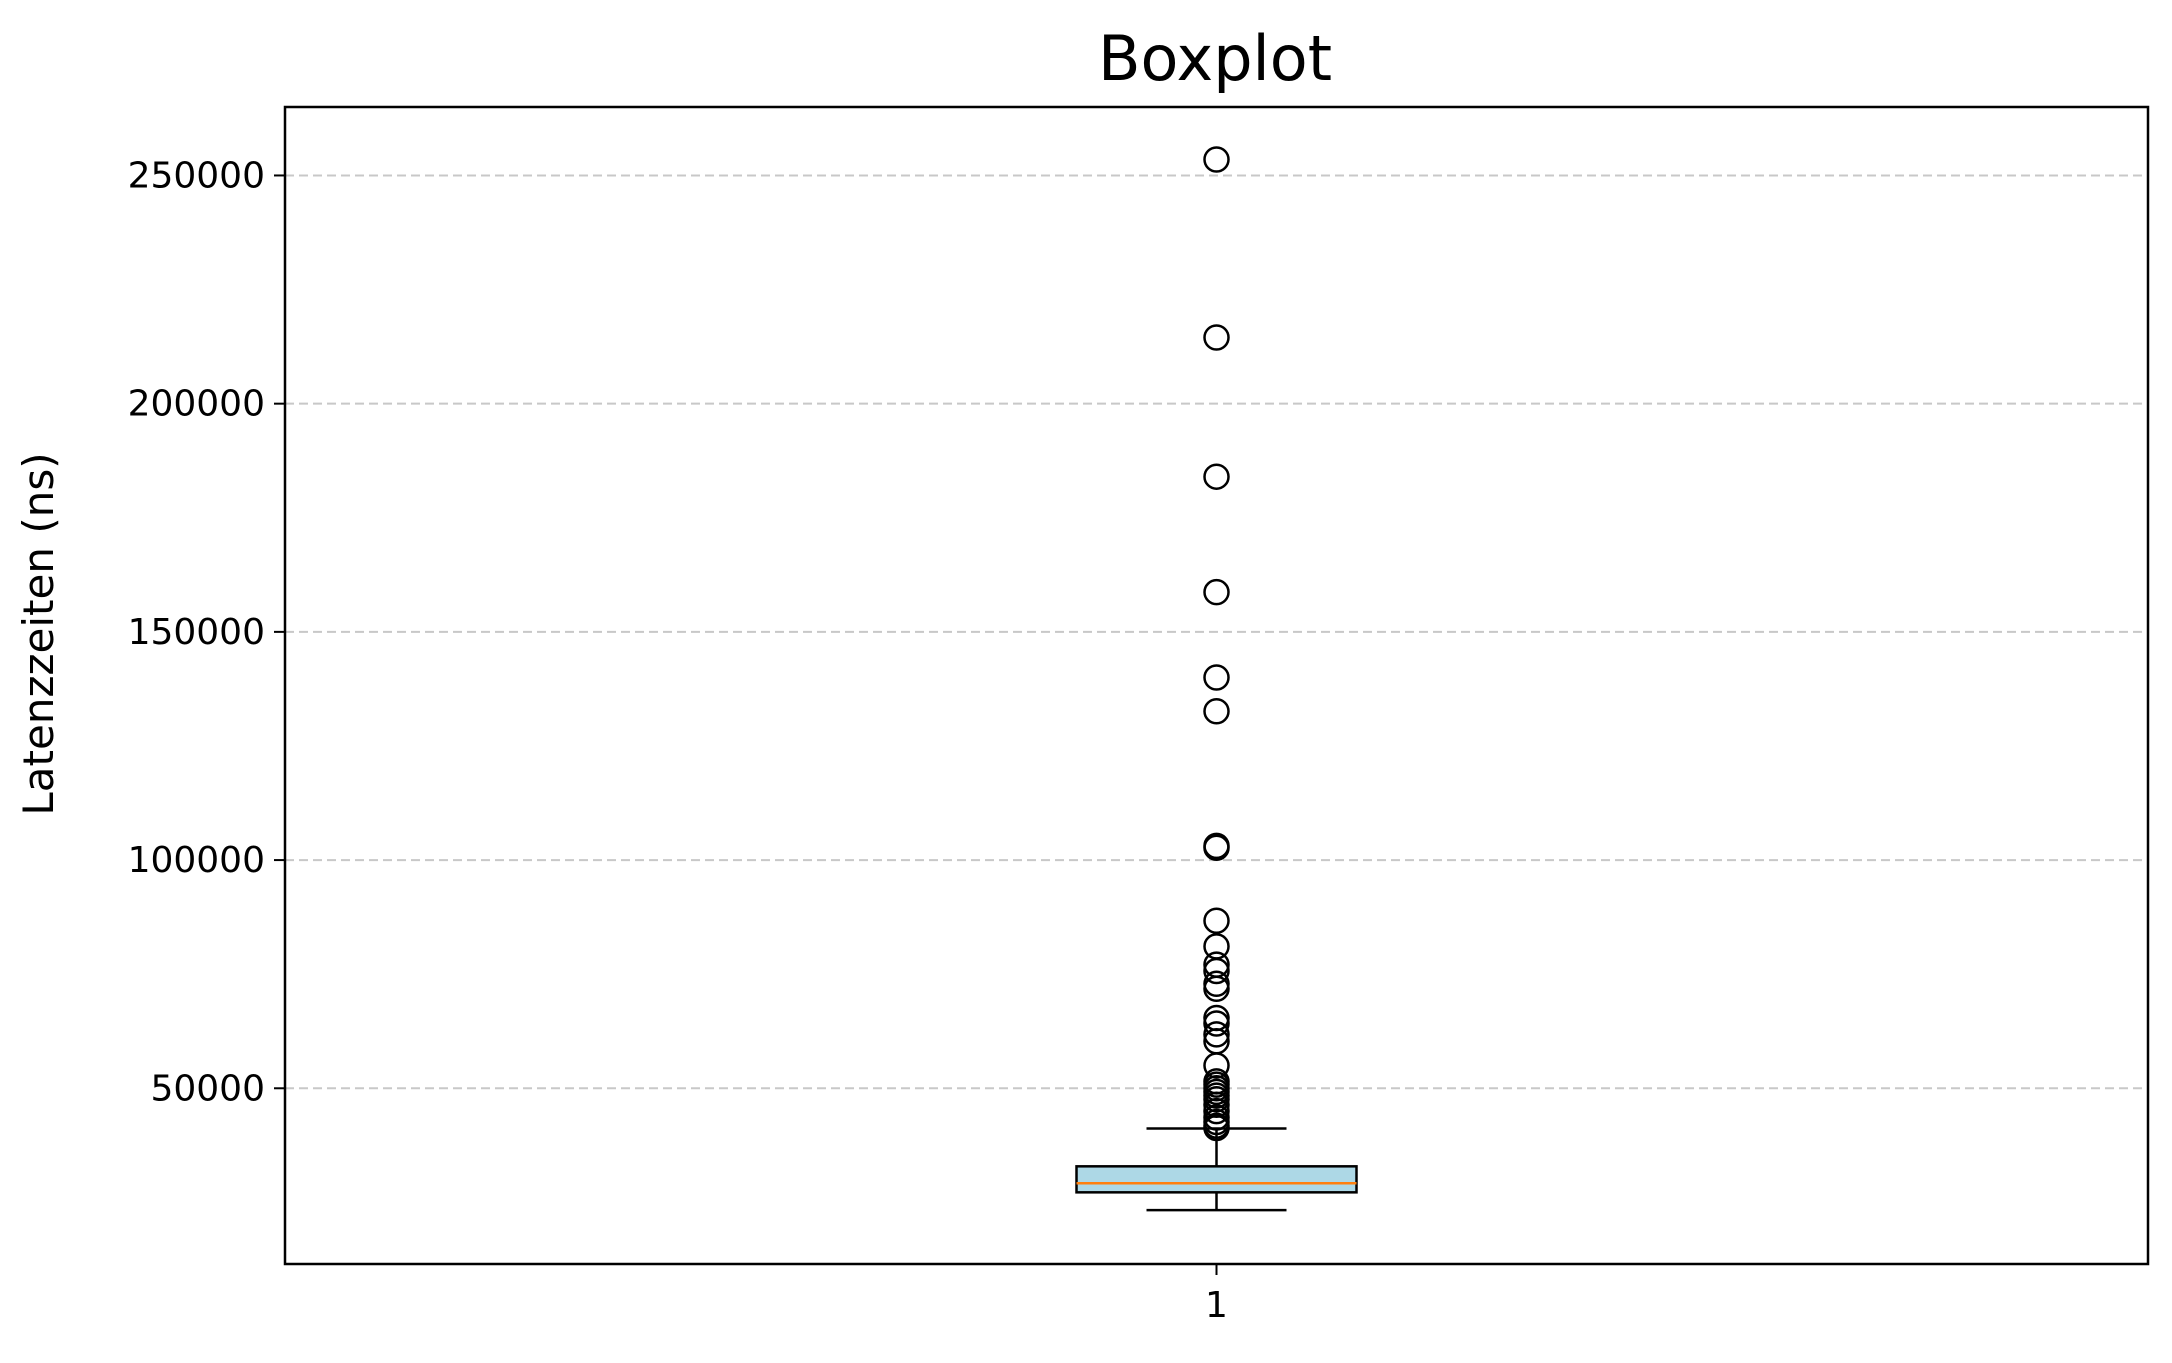  I want to click on box-group, so click(1216, 1169).